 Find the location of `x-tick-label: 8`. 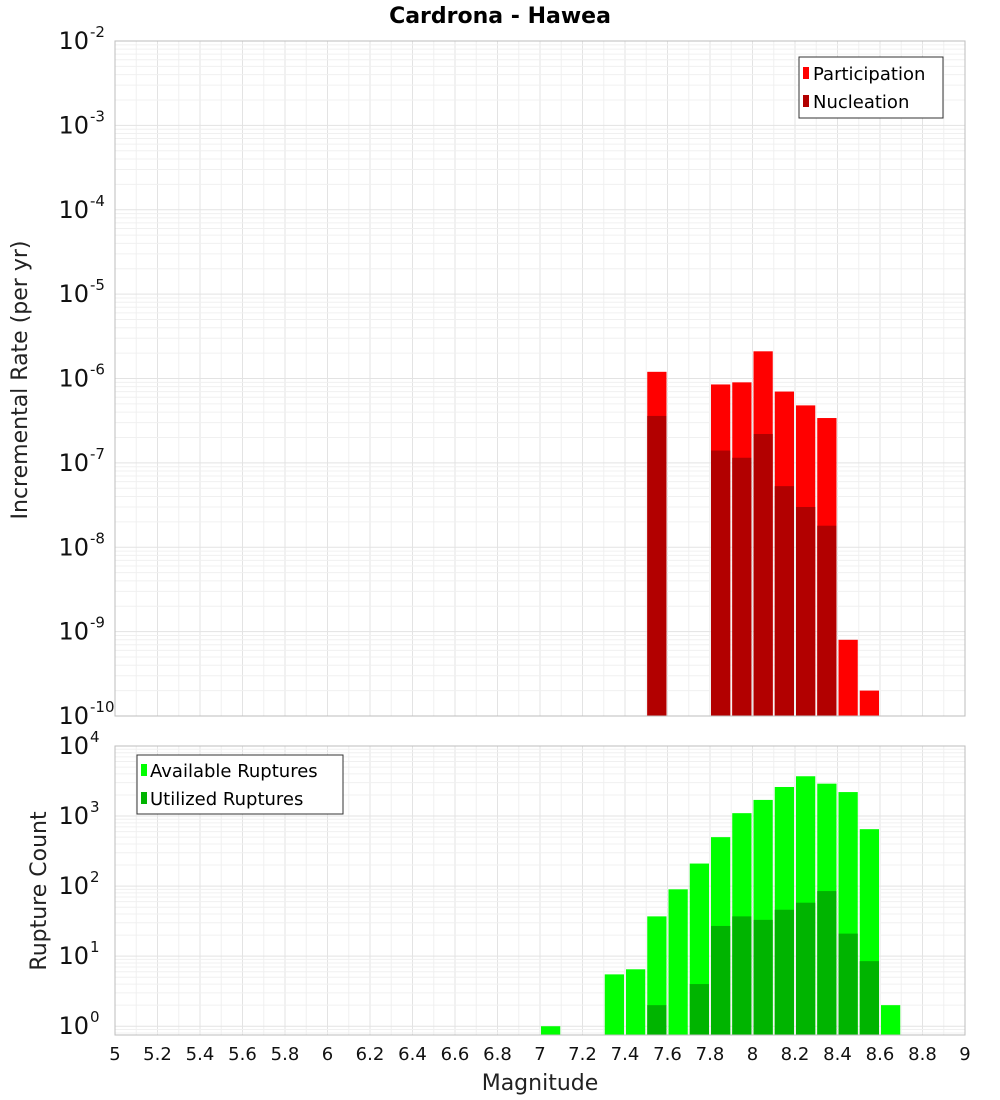

x-tick-label: 8 is located at coordinates (752, 1054).